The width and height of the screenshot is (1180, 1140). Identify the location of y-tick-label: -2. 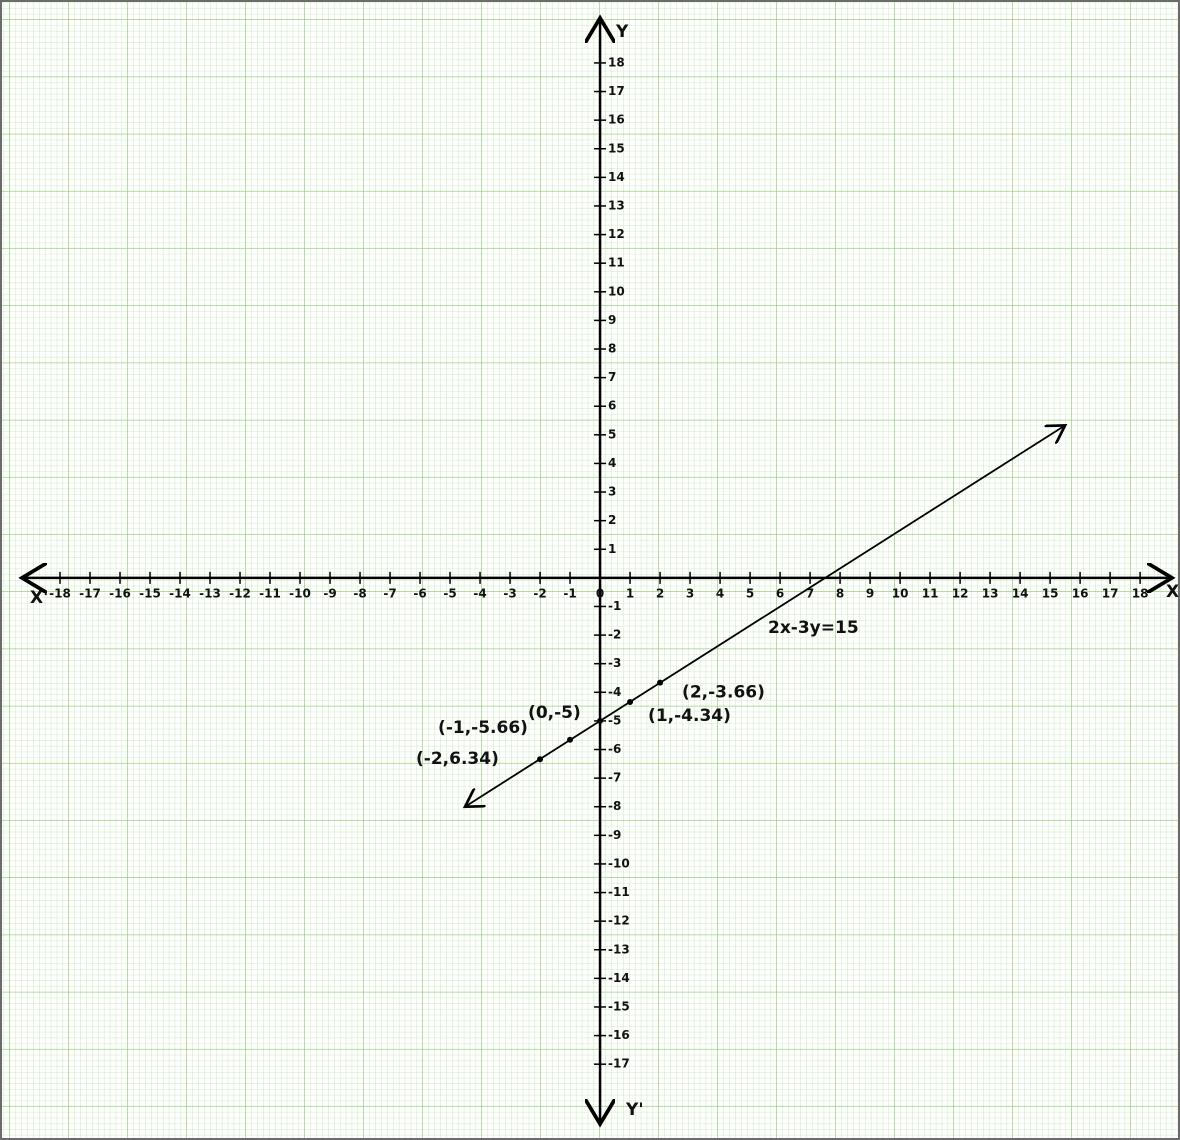
(614, 635).